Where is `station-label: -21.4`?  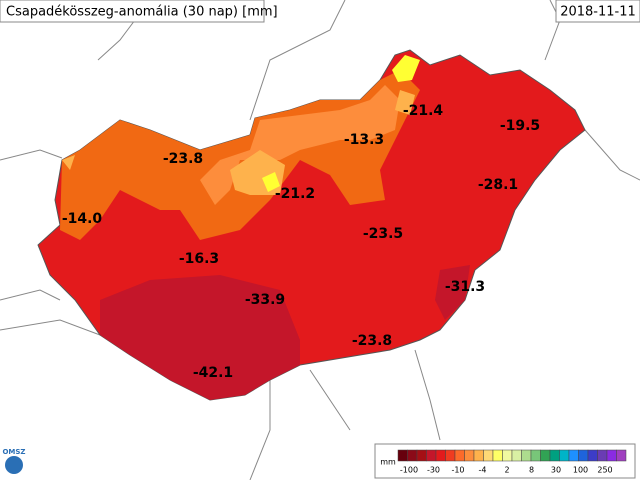
station-label: -21.4 is located at coordinates (423, 111).